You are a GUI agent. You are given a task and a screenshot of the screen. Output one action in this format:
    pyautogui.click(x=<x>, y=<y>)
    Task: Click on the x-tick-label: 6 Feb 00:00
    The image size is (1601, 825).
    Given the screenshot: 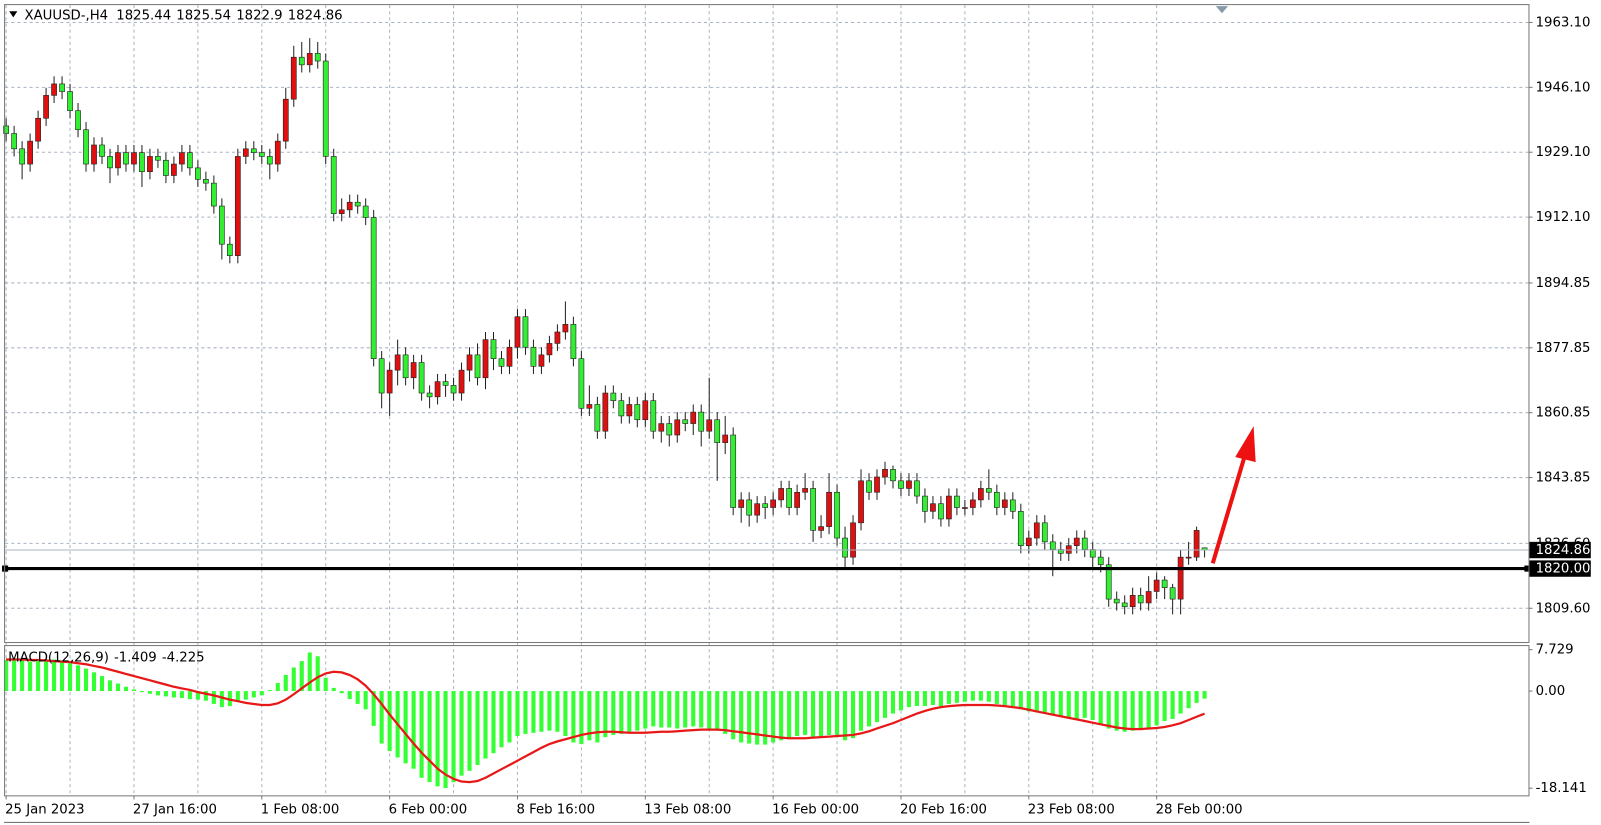 What is the action you would take?
    pyautogui.click(x=428, y=810)
    